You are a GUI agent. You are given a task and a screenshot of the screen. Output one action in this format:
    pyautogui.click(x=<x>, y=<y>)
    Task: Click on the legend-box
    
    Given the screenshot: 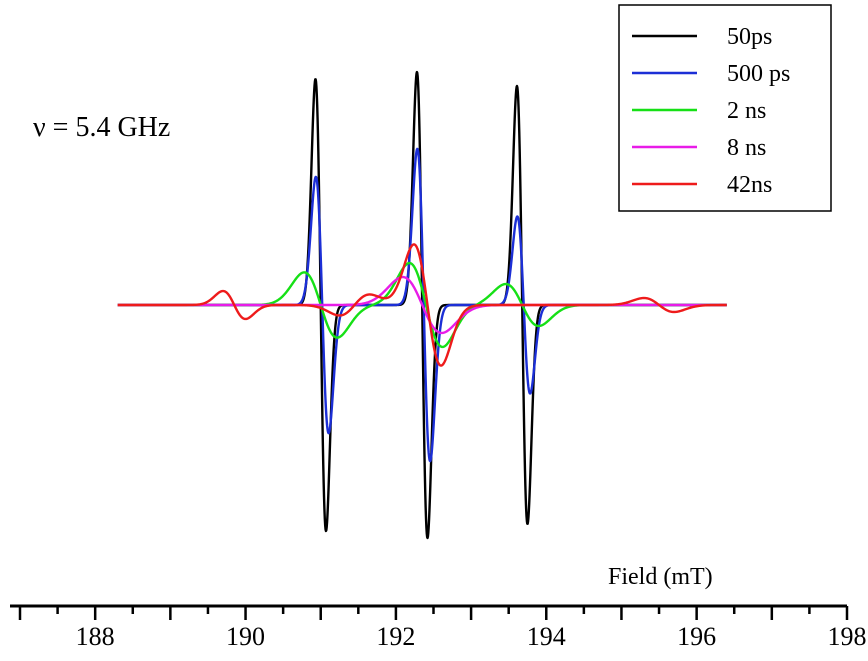 What is the action you would take?
    pyautogui.click(x=725, y=108)
    